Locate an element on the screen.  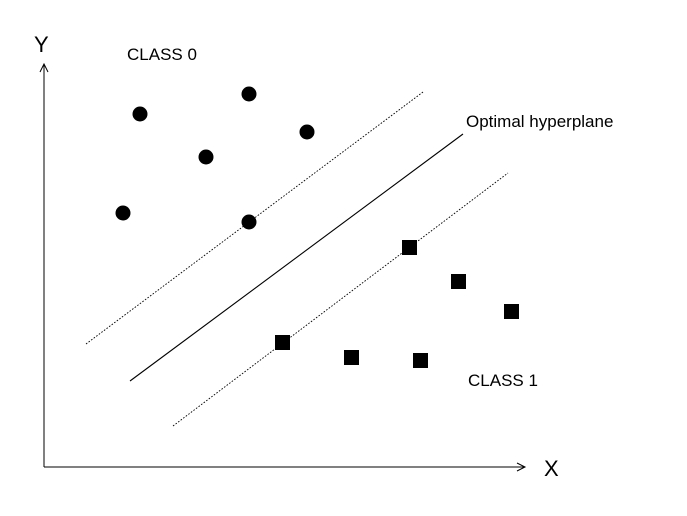
x-axis-arrowhead is located at coordinates (521, 467).